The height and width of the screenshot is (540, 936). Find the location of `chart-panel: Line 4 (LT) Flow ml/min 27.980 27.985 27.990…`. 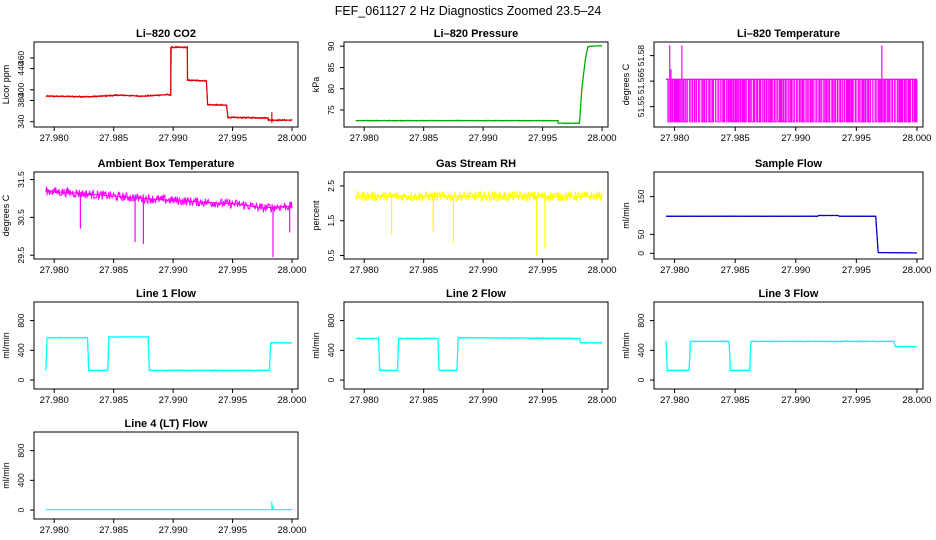

chart-panel: Line 4 (LT) Flow ml/min 27.980 27.985 27.990… is located at coordinates (154, 477).